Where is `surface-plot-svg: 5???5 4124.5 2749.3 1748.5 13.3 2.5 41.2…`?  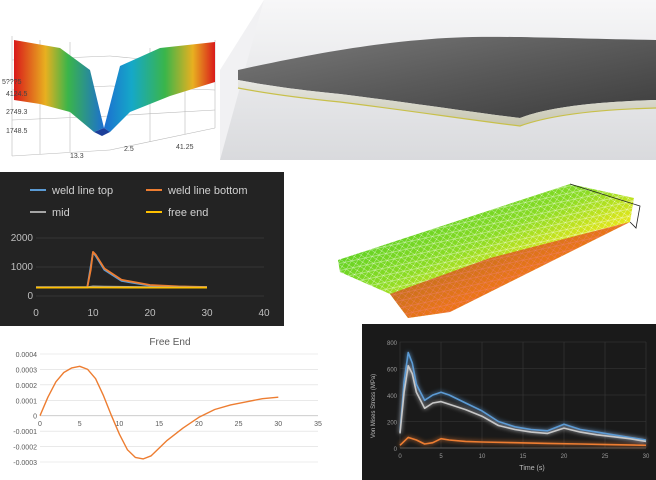 surface-plot-svg: 5???5 4124.5 2749.3 1748.5 13.3 2.5 41.2… is located at coordinates (109, 98).